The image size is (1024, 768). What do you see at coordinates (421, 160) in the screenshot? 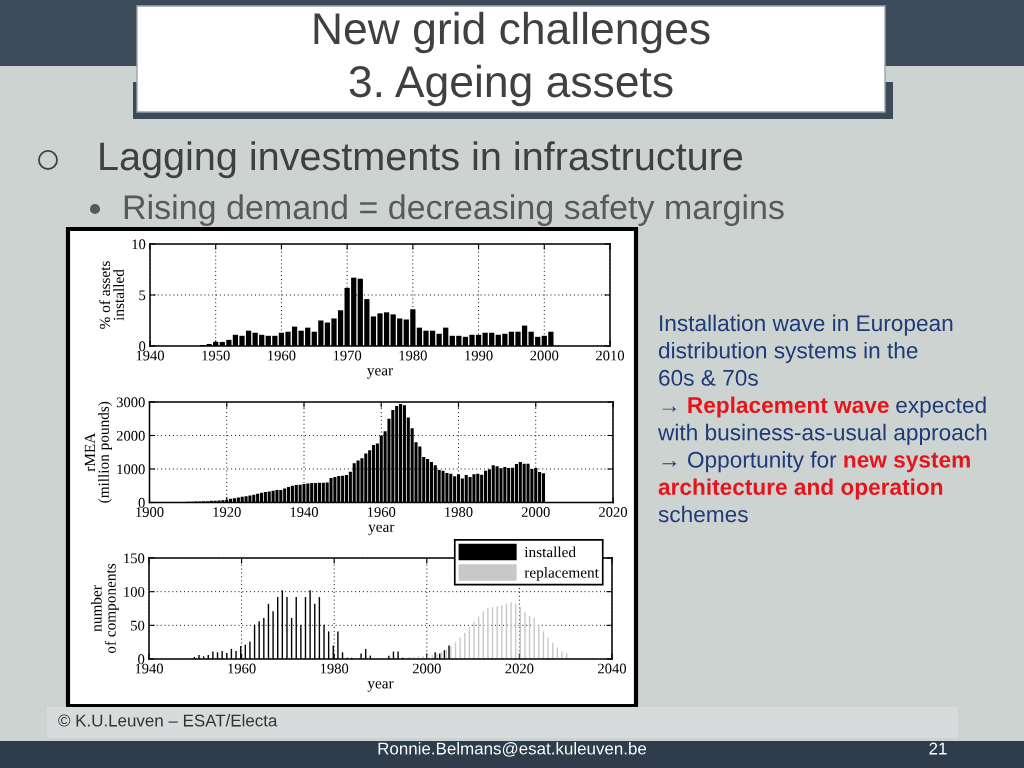
I see `text: Lagging investments in infrastructure` at bounding box center [421, 160].